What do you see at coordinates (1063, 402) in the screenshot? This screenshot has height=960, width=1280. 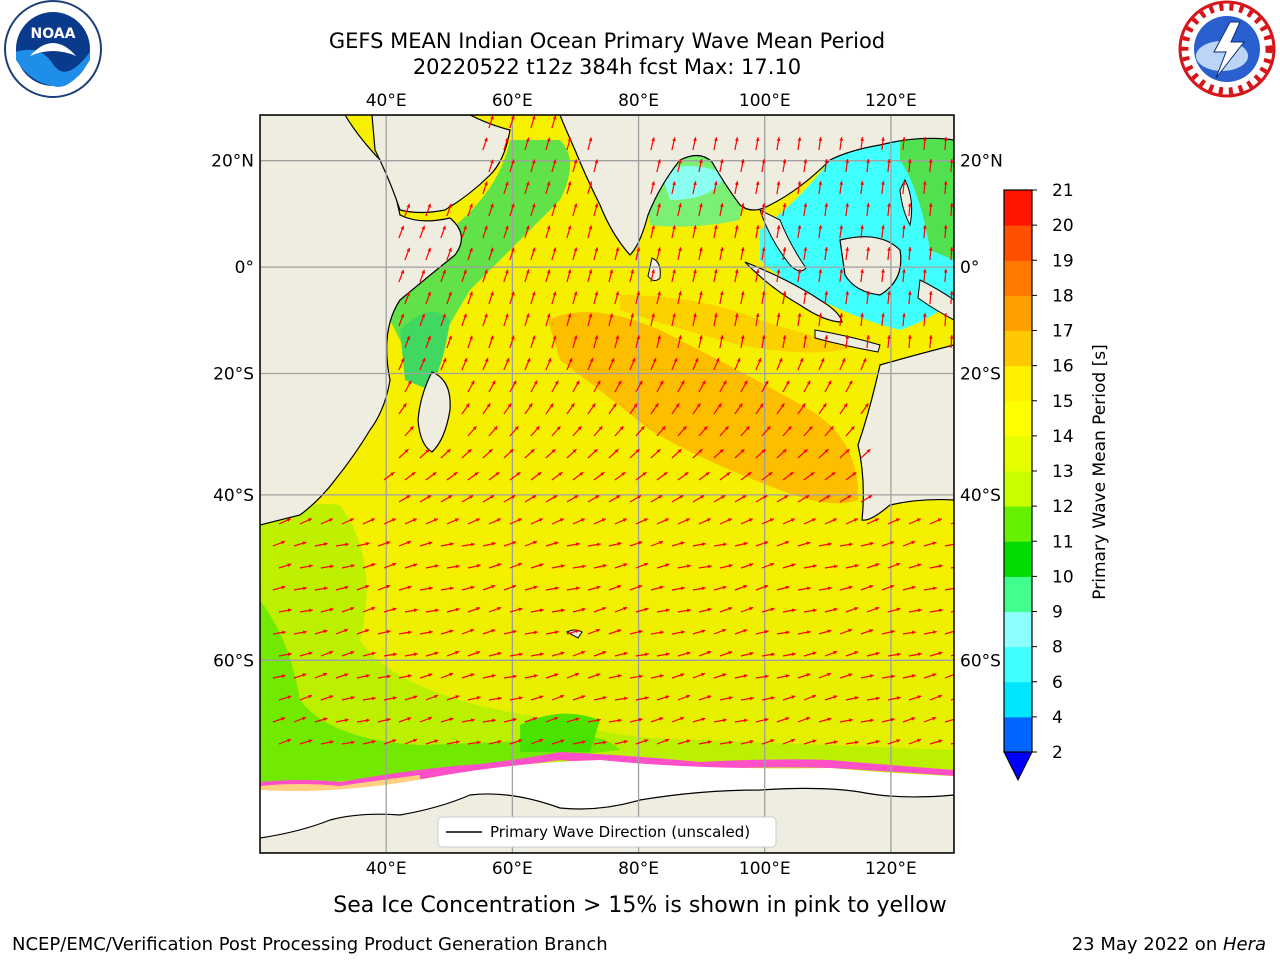 I see `colorbar-tick-label: 15` at bounding box center [1063, 402].